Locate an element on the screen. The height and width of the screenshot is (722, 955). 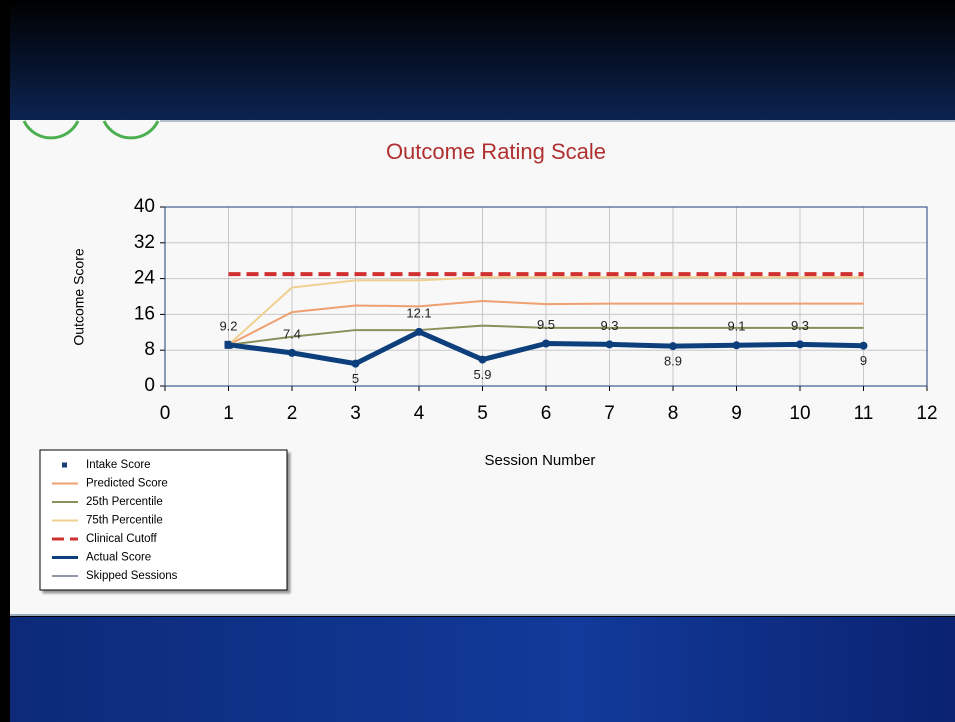
legend-label: 25th Percentile is located at coordinates (124, 502).